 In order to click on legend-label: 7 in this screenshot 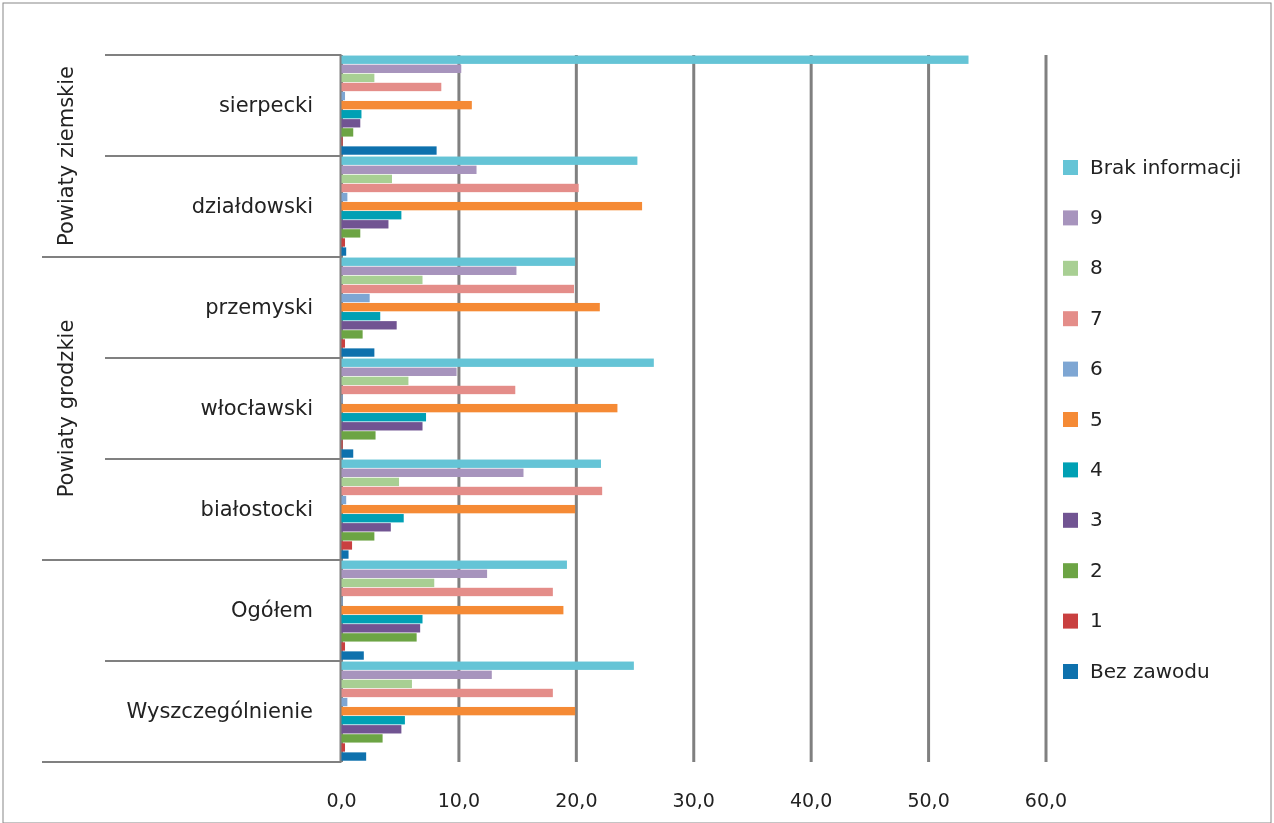, I will do `click(1096, 317)`.